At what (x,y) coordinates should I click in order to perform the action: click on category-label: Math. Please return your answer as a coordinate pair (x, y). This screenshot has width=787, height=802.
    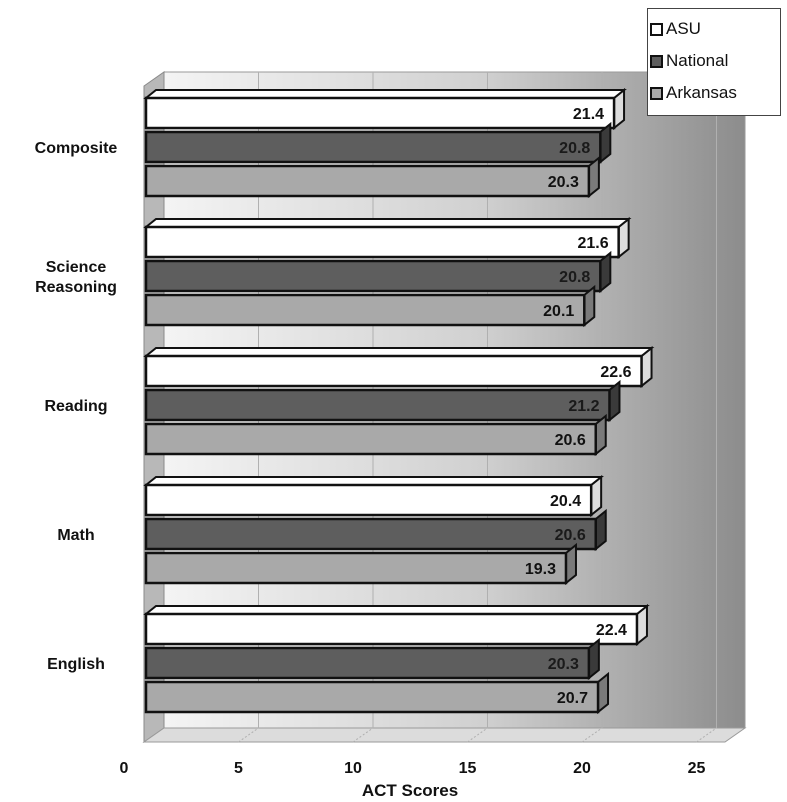
    Looking at the image, I should click on (75, 535).